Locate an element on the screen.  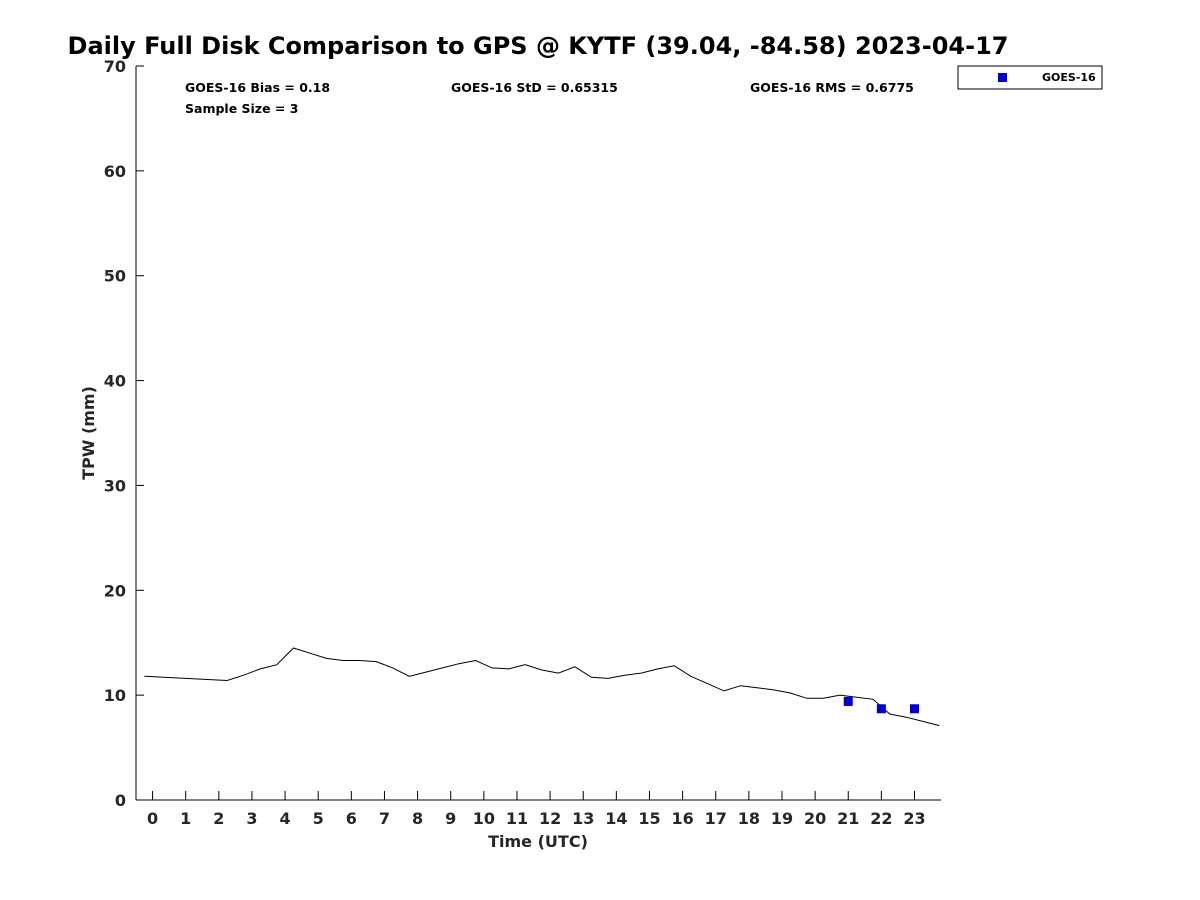
x-tick-label: 22 is located at coordinates (881, 818).